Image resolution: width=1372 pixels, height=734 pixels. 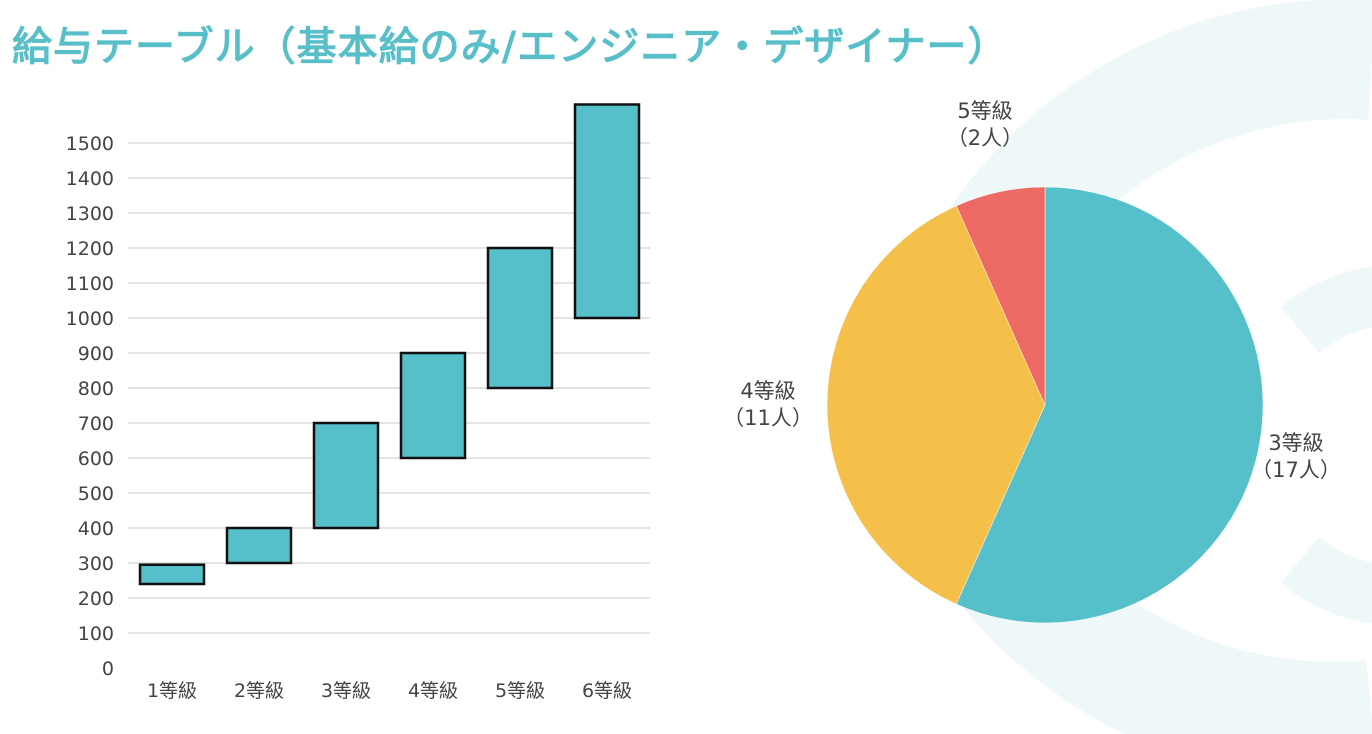 What do you see at coordinates (1296, 470) in the screenshot?
I see `pie-slice-count: （17人）` at bounding box center [1296, 470].